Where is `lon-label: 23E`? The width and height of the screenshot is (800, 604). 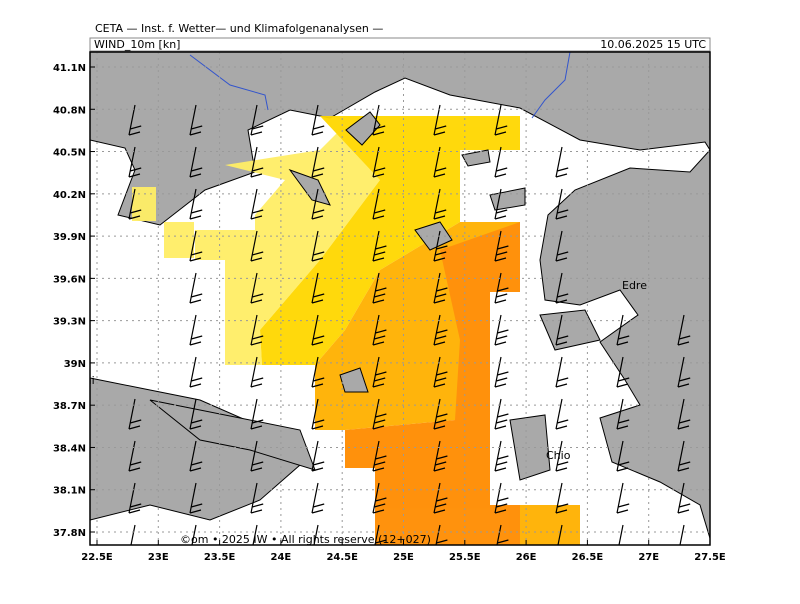
lon-label: 23E is located at coordinates (158, 557).